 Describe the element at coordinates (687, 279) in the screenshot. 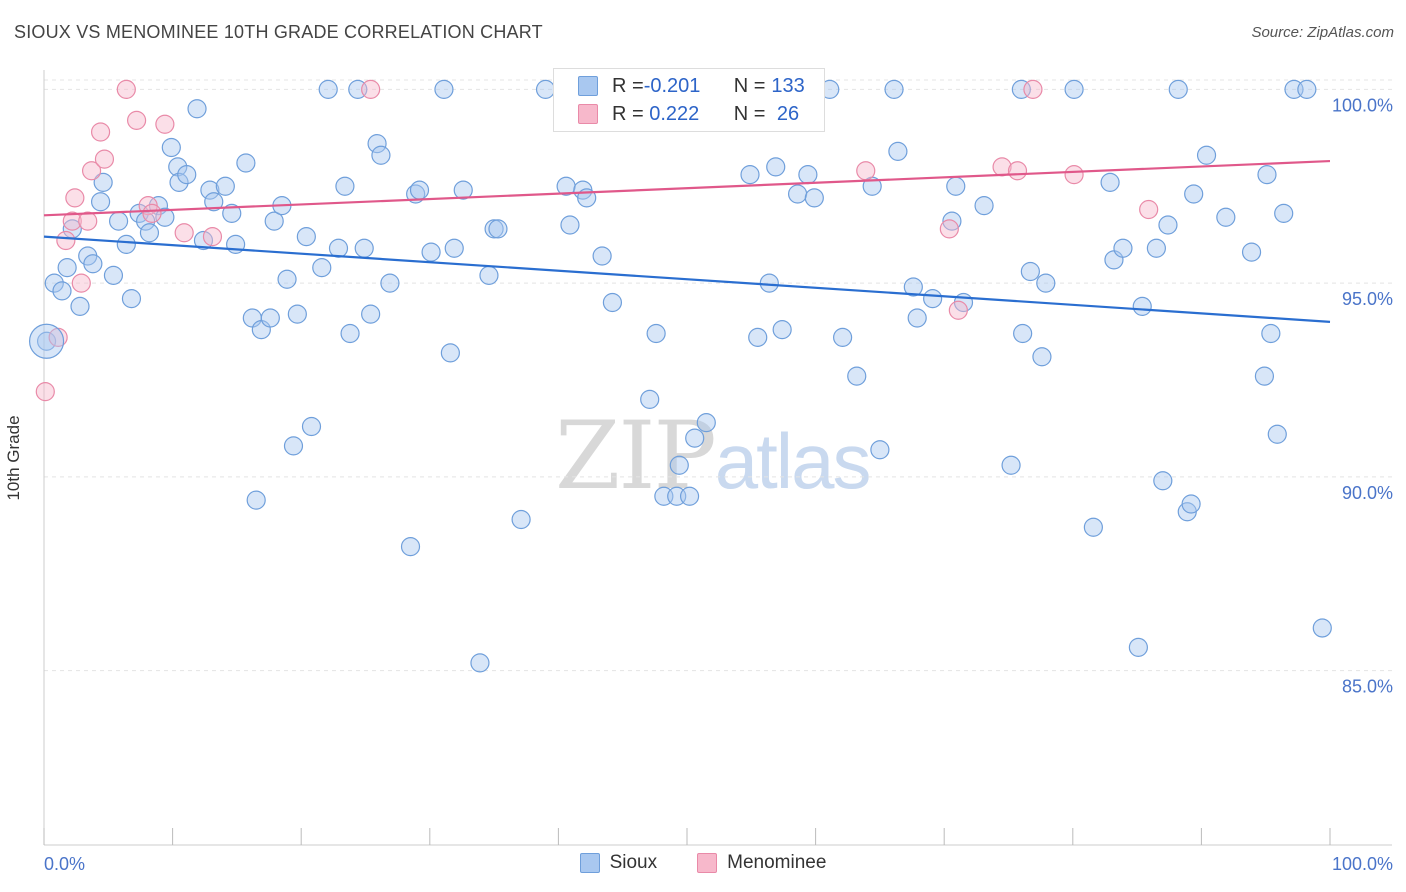

I see `sioux-trend-line` at that location.